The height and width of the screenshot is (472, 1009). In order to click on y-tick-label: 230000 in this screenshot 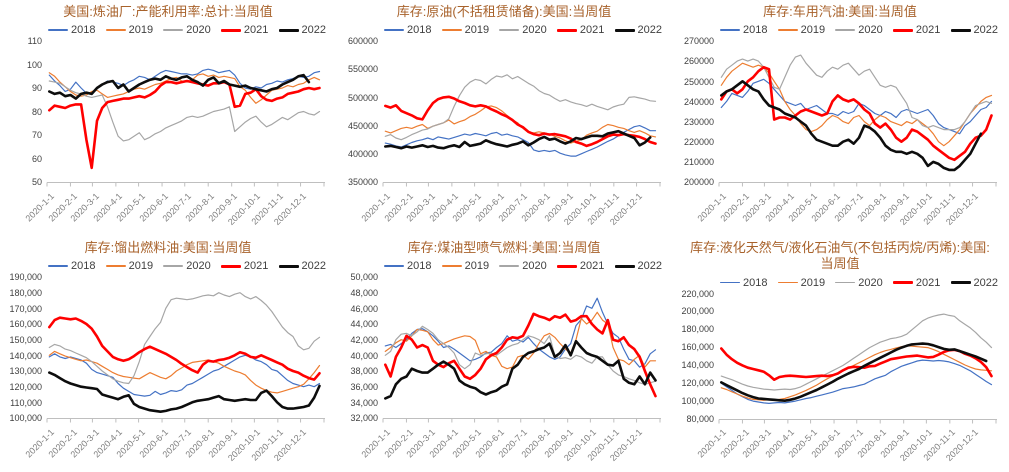, I will do `click(698, 121)`.